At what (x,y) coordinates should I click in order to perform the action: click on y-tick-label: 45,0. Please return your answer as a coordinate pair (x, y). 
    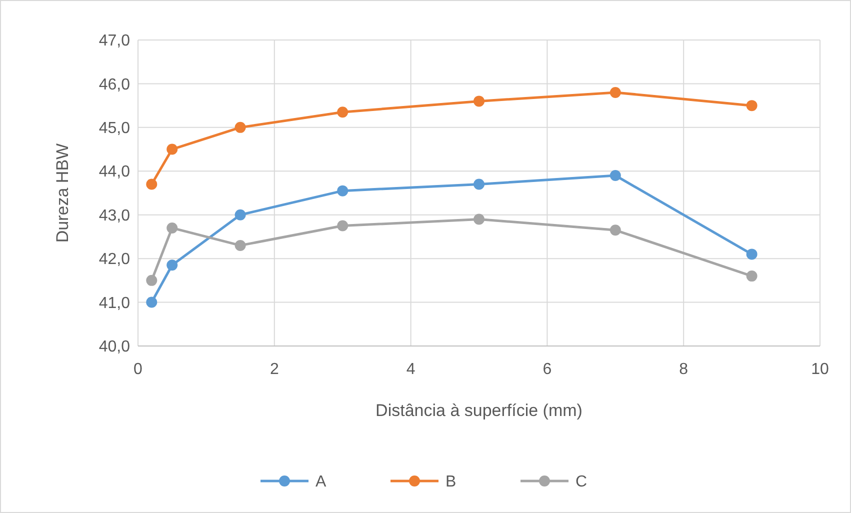
    Looking at the image, I should click on (114, 129).